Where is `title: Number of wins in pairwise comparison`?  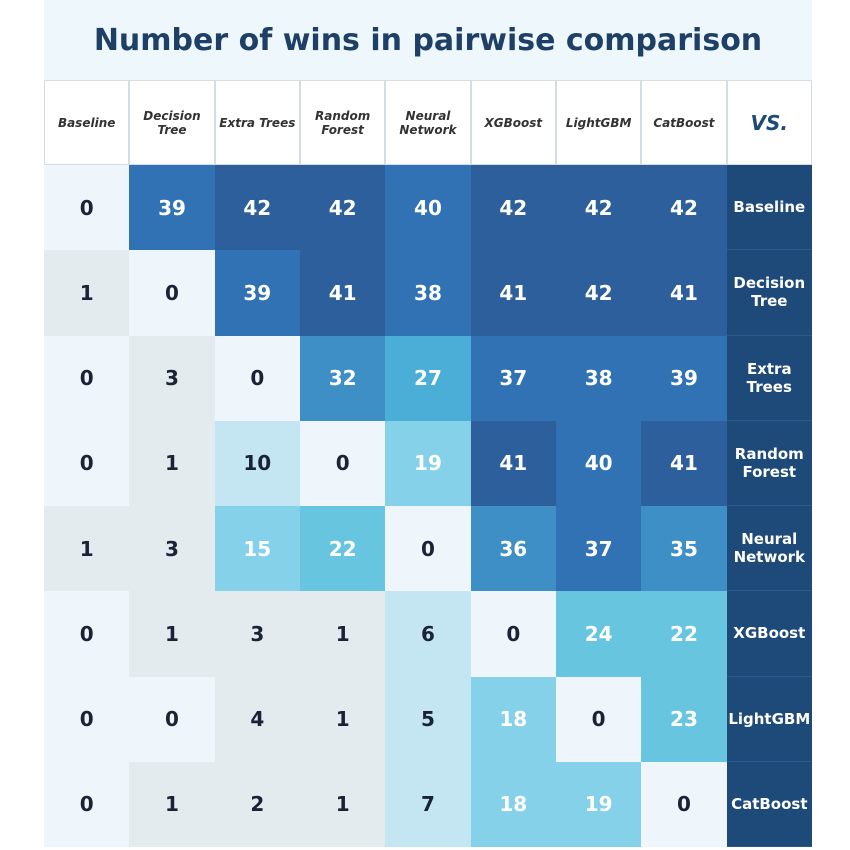 title: Number of wins in pairwise comparison is located at coordinates (428, 40).